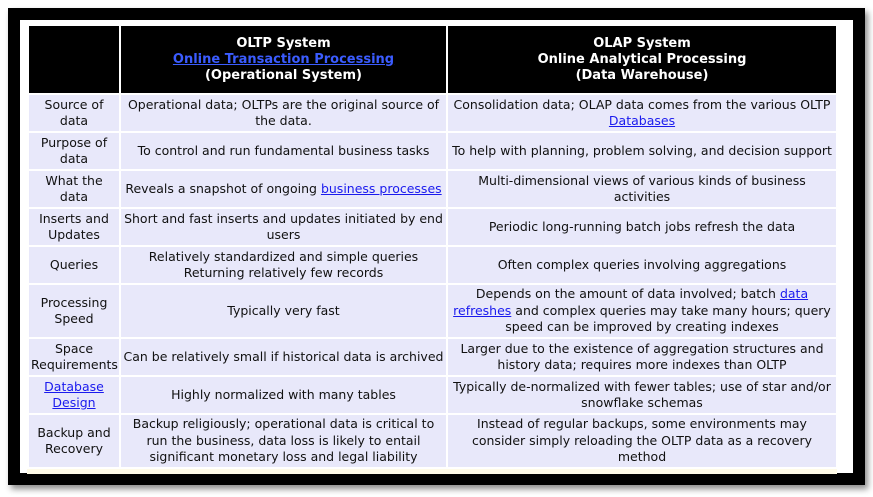 This screenshot has width=873, height=497. I want to click on databases-link: Databases, so click(642, 120).